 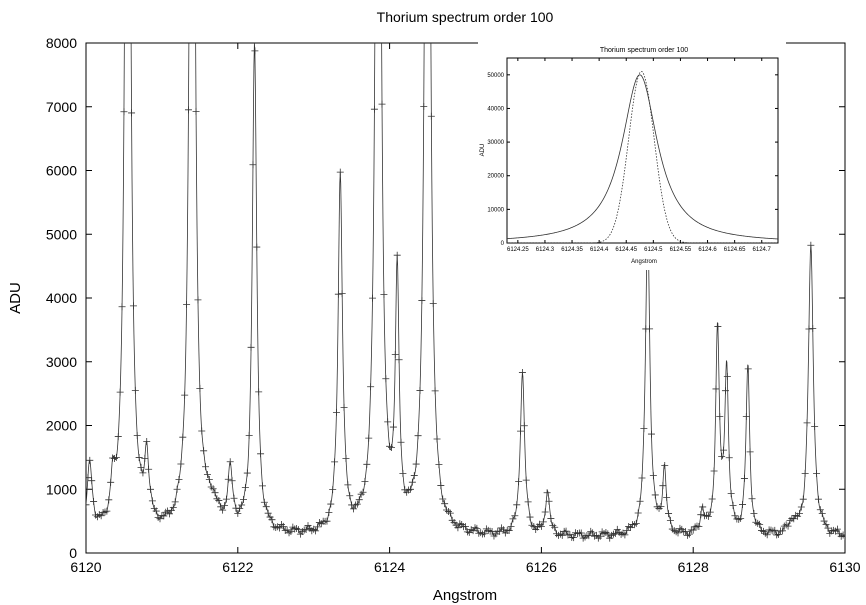 What do you see at coordinates (389, 567) in the screenshot?
I see `main-x-tick-label: 6124` at bounding box center [389, 567].